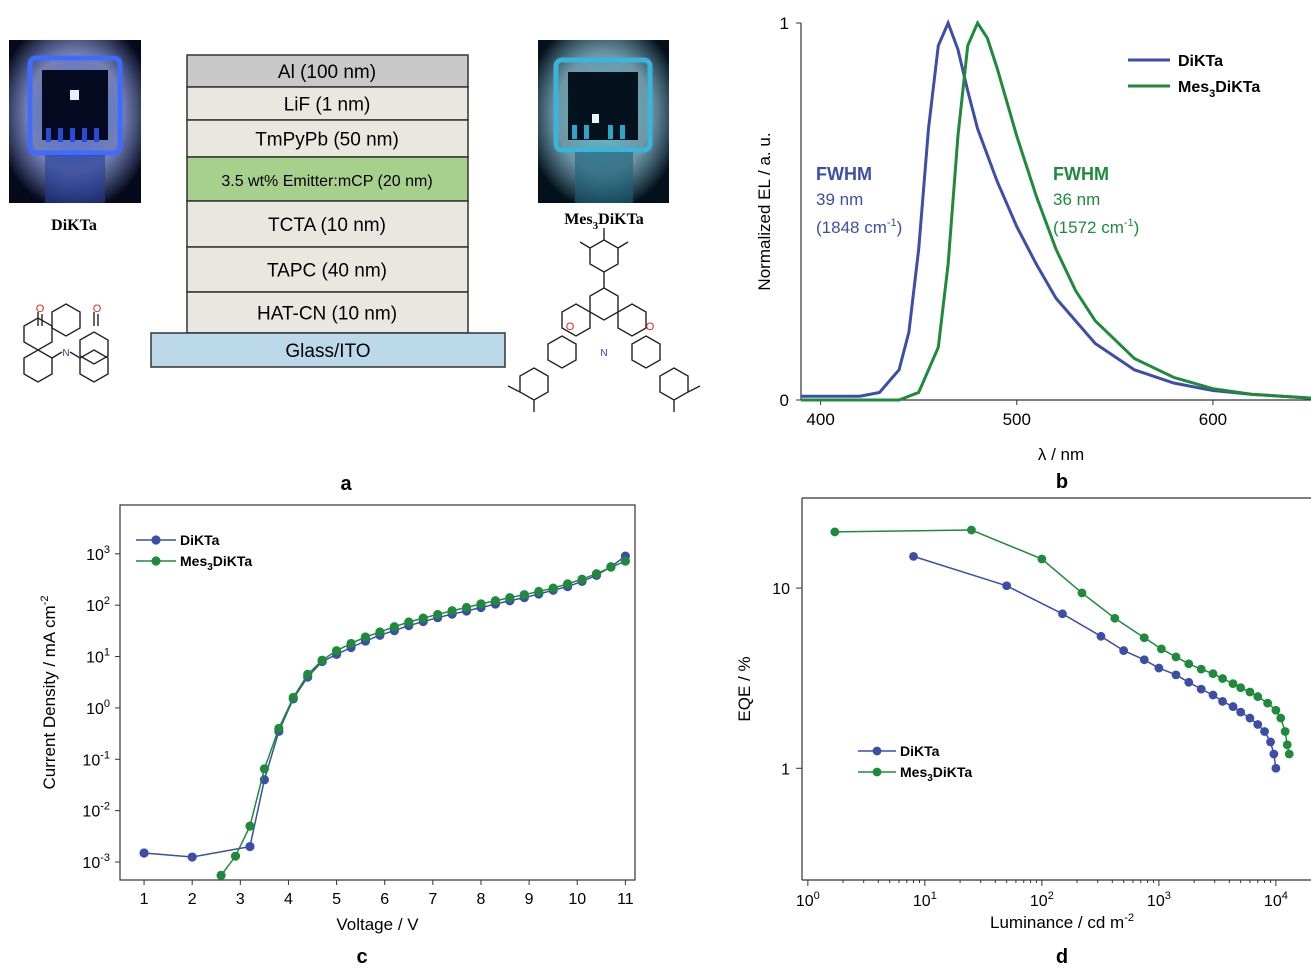 The image size is (1311, 969). Describe the element at coordinates (65, 353) in the screenshot. I see `dikta-nitrogen: N` at that location.